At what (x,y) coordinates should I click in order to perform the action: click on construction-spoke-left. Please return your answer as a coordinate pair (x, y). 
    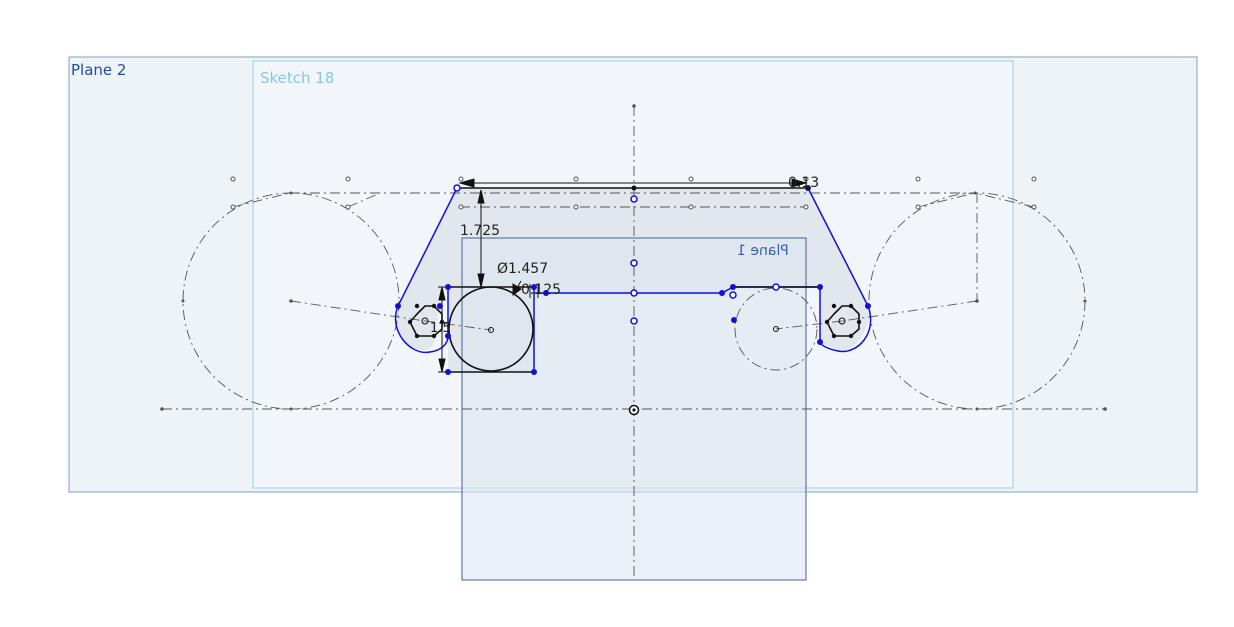
    Looking at the image, I should click on (358, 311).